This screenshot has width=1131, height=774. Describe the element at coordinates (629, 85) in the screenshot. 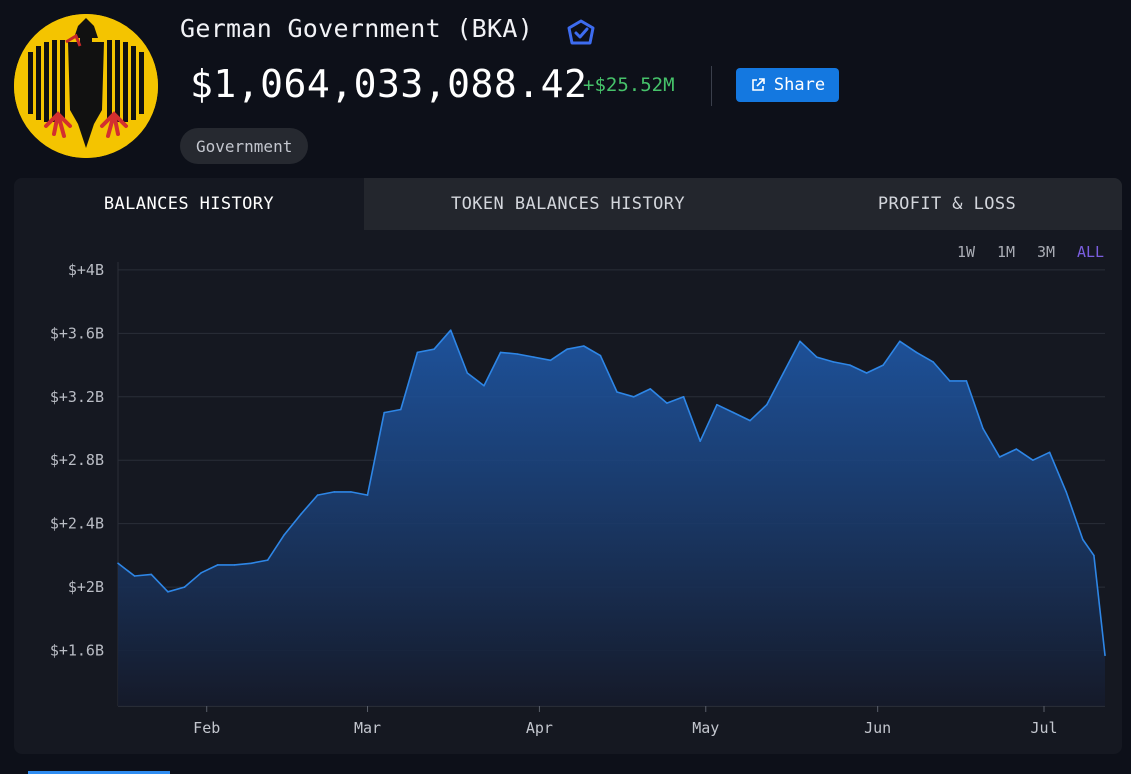

I see `balance-change: +$25.52M` at that location.